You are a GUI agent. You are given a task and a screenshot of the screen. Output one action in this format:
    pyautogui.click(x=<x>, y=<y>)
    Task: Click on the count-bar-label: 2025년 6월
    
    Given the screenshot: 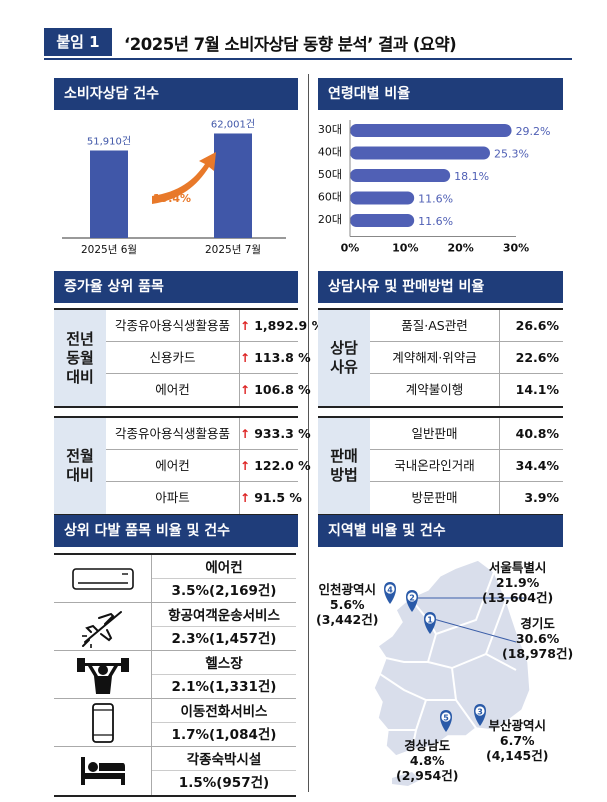 What is the action you would take?
    pyautogui.click(x=109, y=250)
    